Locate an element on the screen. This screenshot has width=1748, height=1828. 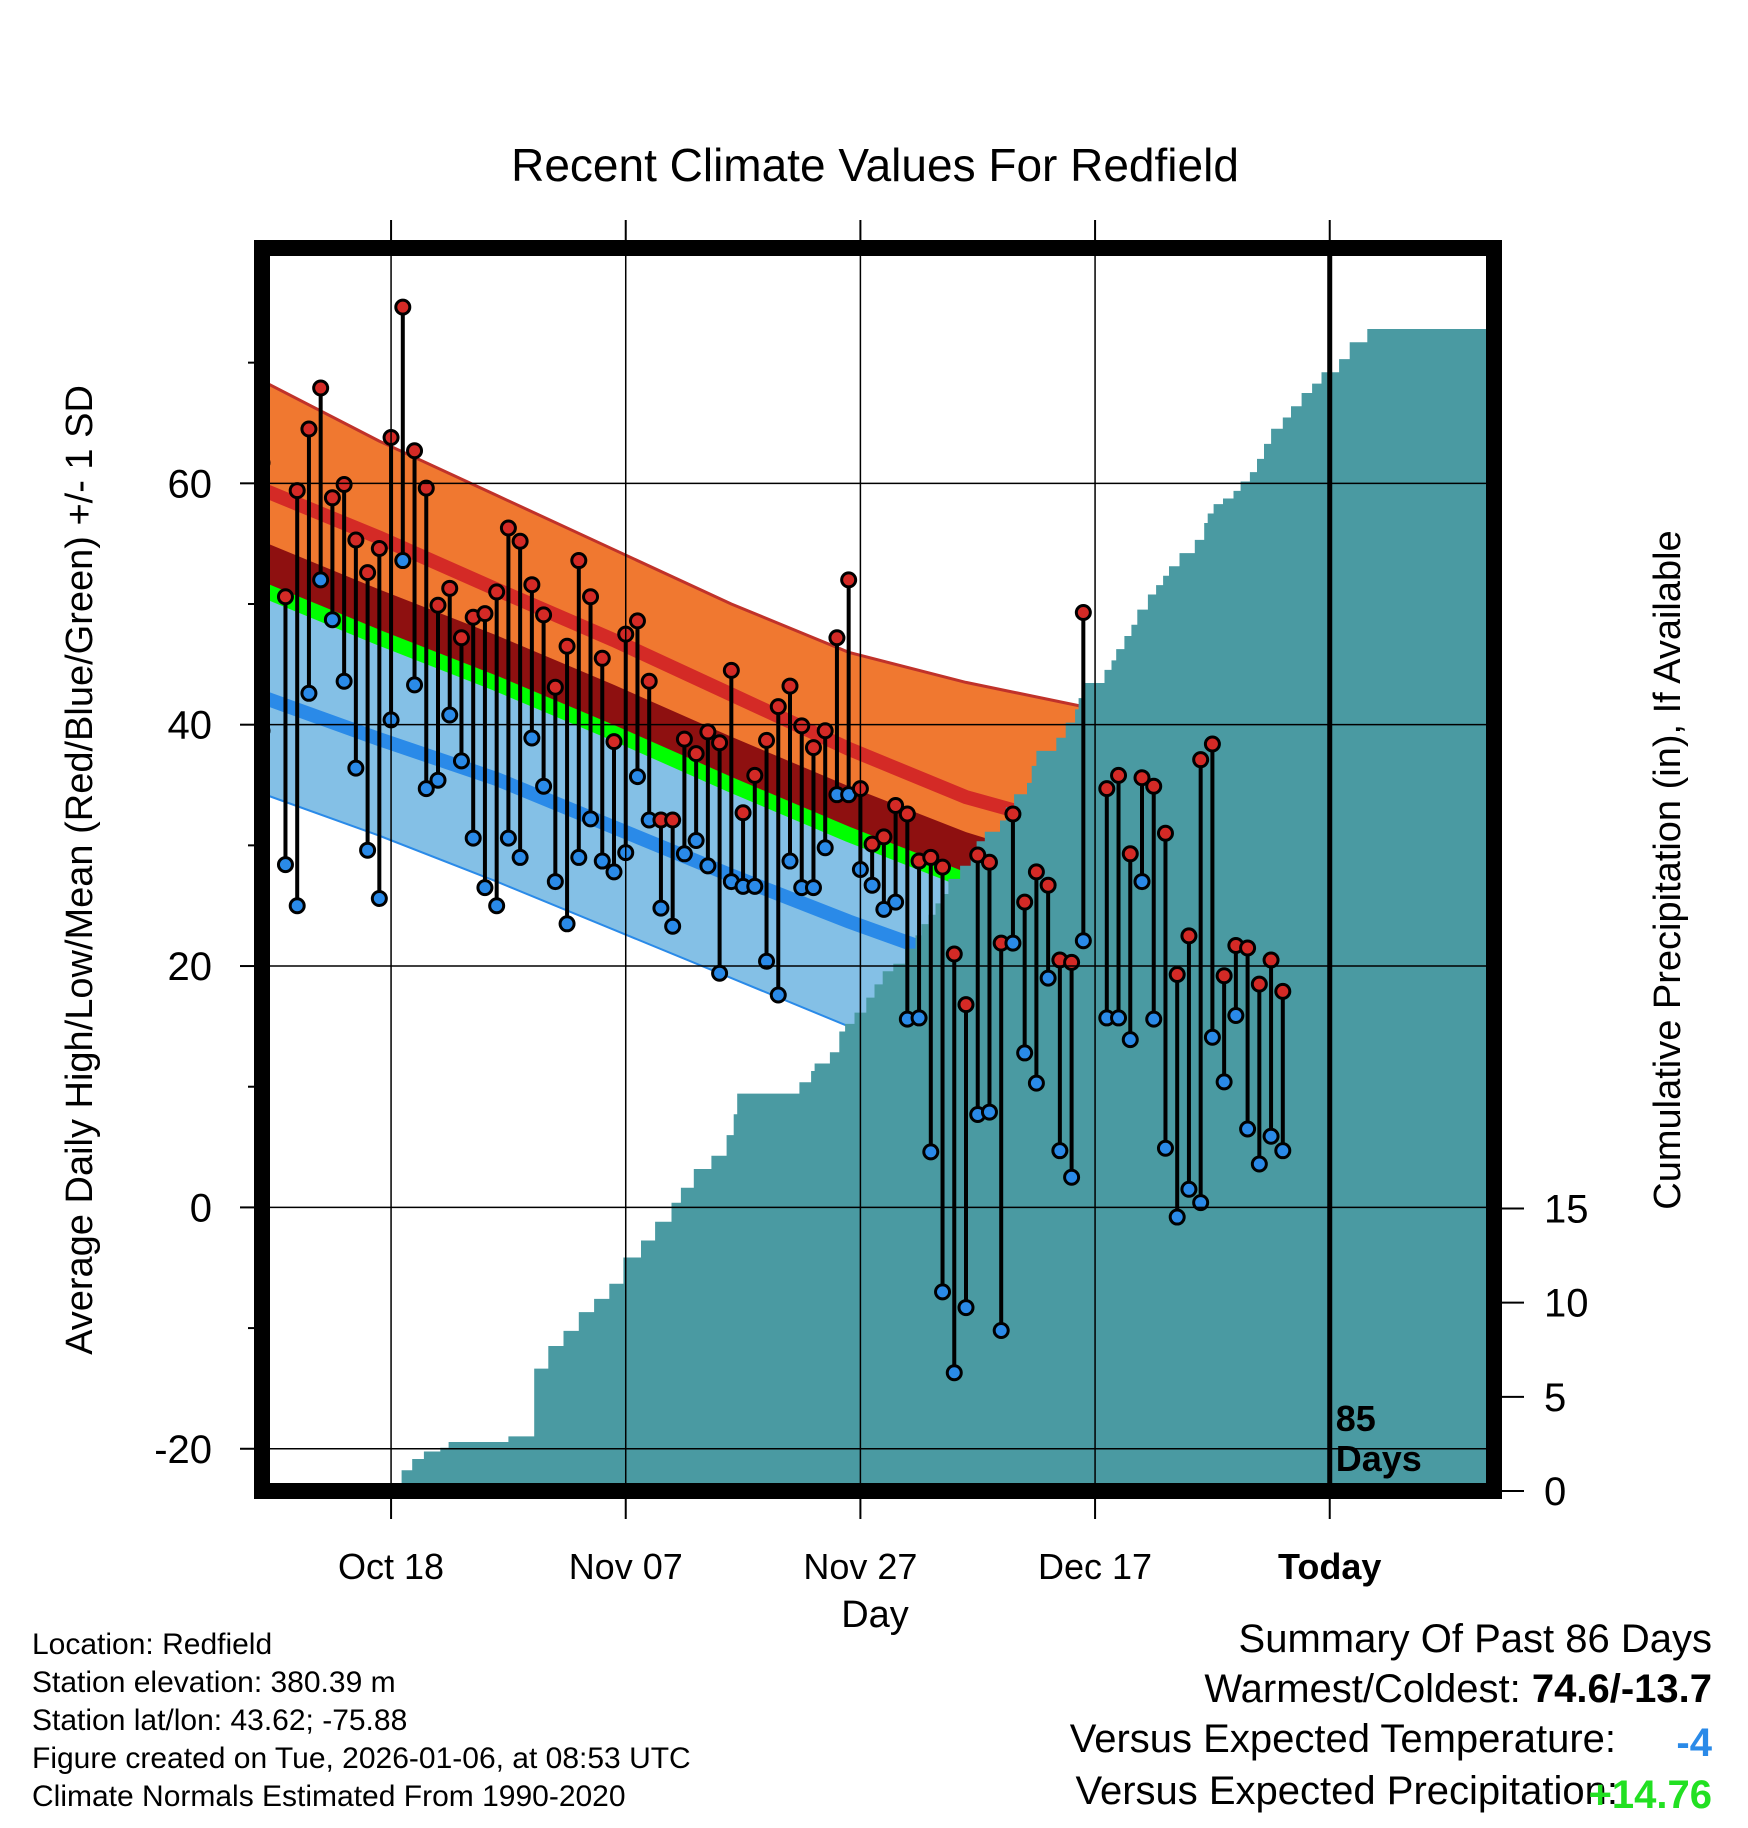
x-tick-label: Dec 17 is located at coordinates (1095, 1566).